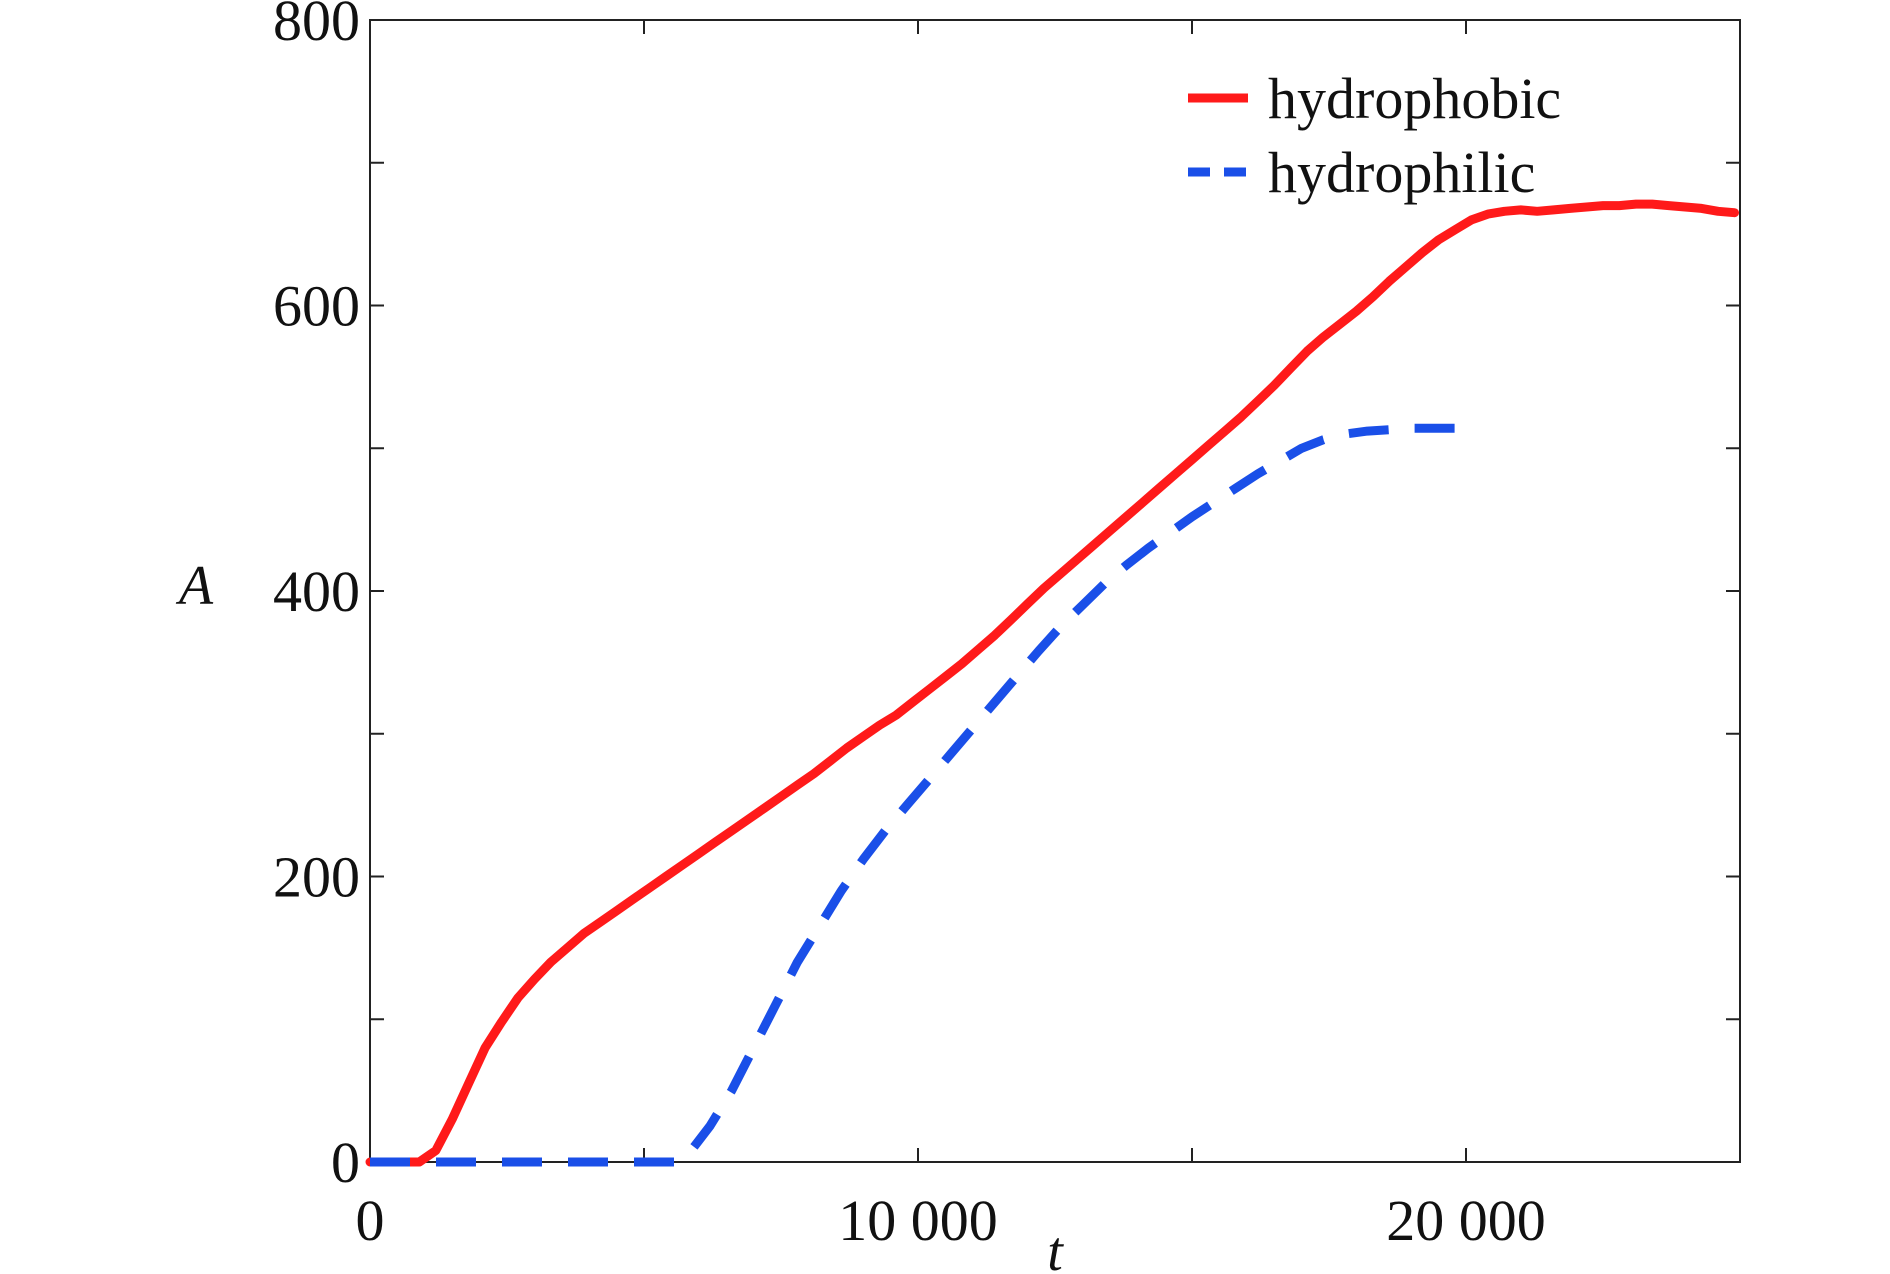  Describe the element at coordinates (316, 877) in the screenshot. I see `y-tick-label: 200` at that location.